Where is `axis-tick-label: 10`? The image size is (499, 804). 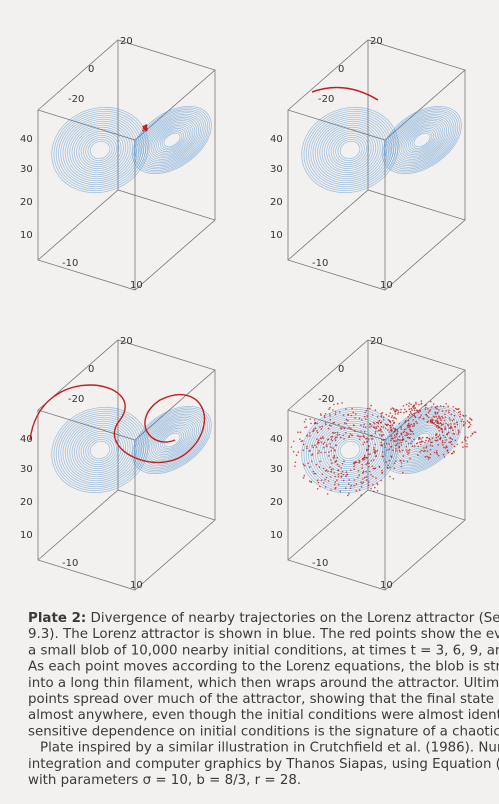 axis-tick-label: 10 is located at coordinates (136, 585).